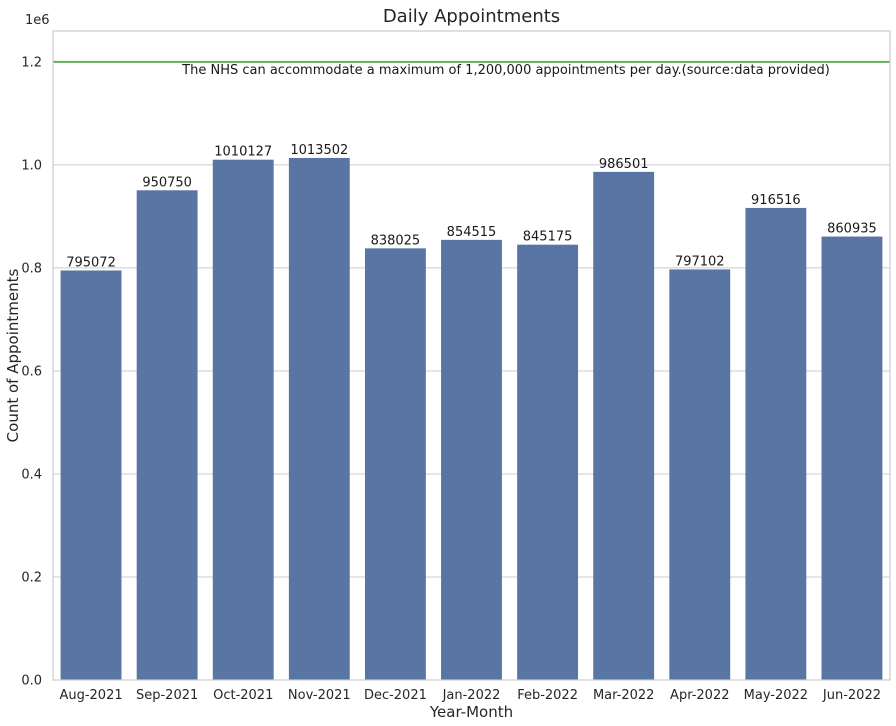 This screenshot has height=726, width=896. I want to click on y-tick-label: 1.2, so click(31, 62).